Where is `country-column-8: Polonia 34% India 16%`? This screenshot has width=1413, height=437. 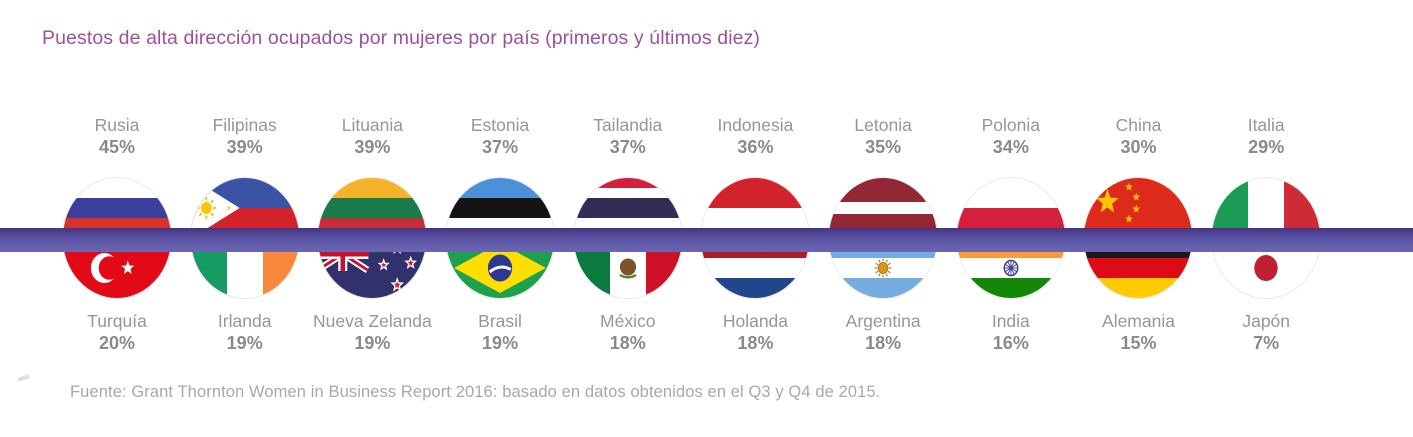 country-column-8: Polonia 34% India 16% is located at coordinates (1011, 218).